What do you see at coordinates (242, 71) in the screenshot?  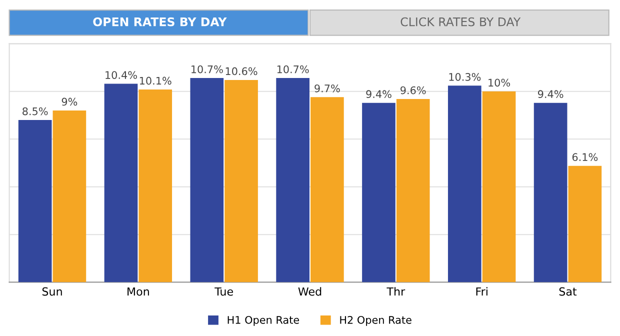 I see `data-label: 10.6%` at bounding box center [242, 71].